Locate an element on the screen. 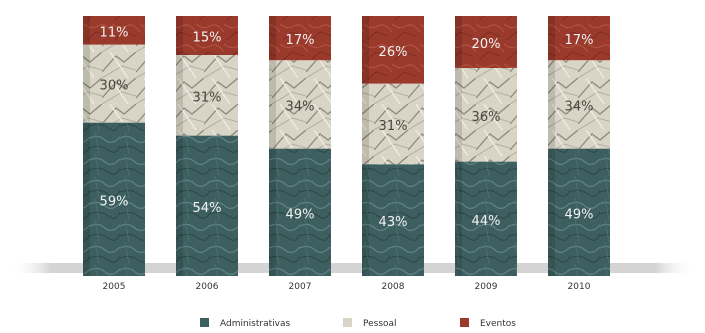 The width and height of the screenshot is (705, 333). bar-segment-pessoal-2007 is located at coordinates (300, 104).